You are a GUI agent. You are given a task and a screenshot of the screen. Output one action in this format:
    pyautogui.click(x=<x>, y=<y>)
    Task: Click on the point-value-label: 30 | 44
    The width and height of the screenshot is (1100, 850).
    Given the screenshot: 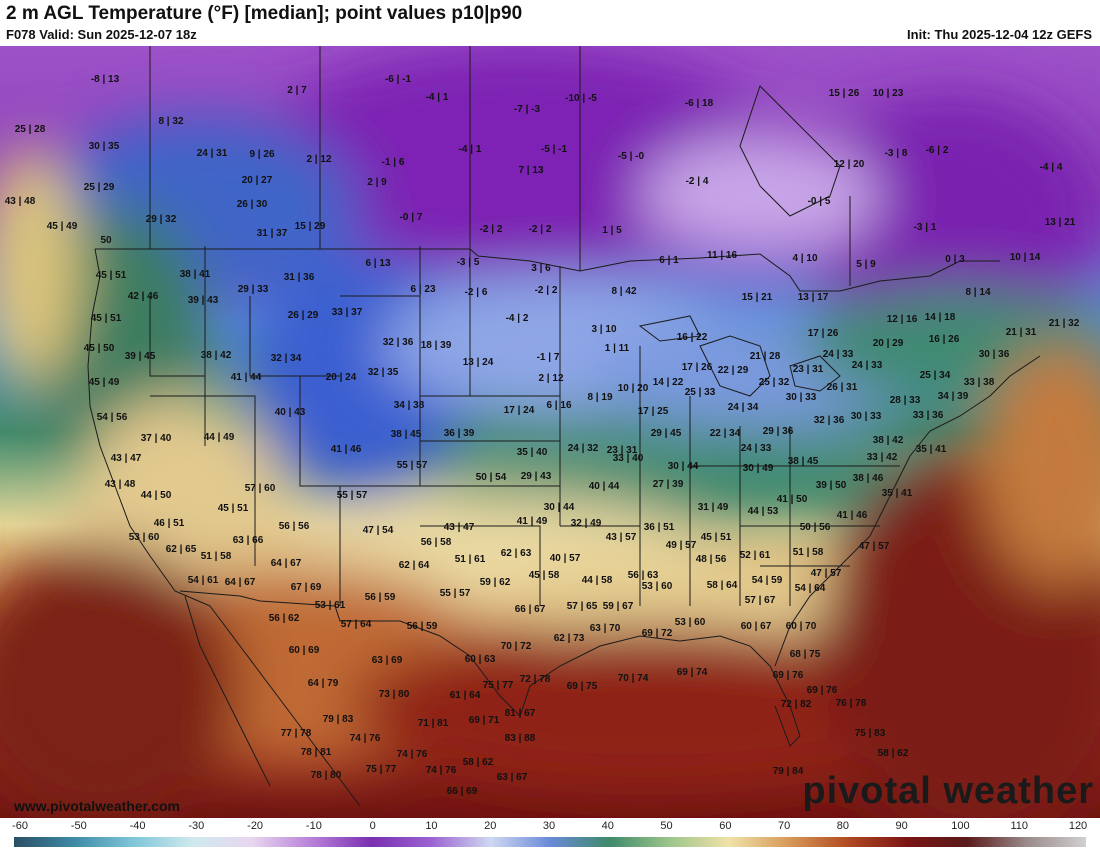 What is the action you would take?
    pyautogui.click(x=559, y=507)
    